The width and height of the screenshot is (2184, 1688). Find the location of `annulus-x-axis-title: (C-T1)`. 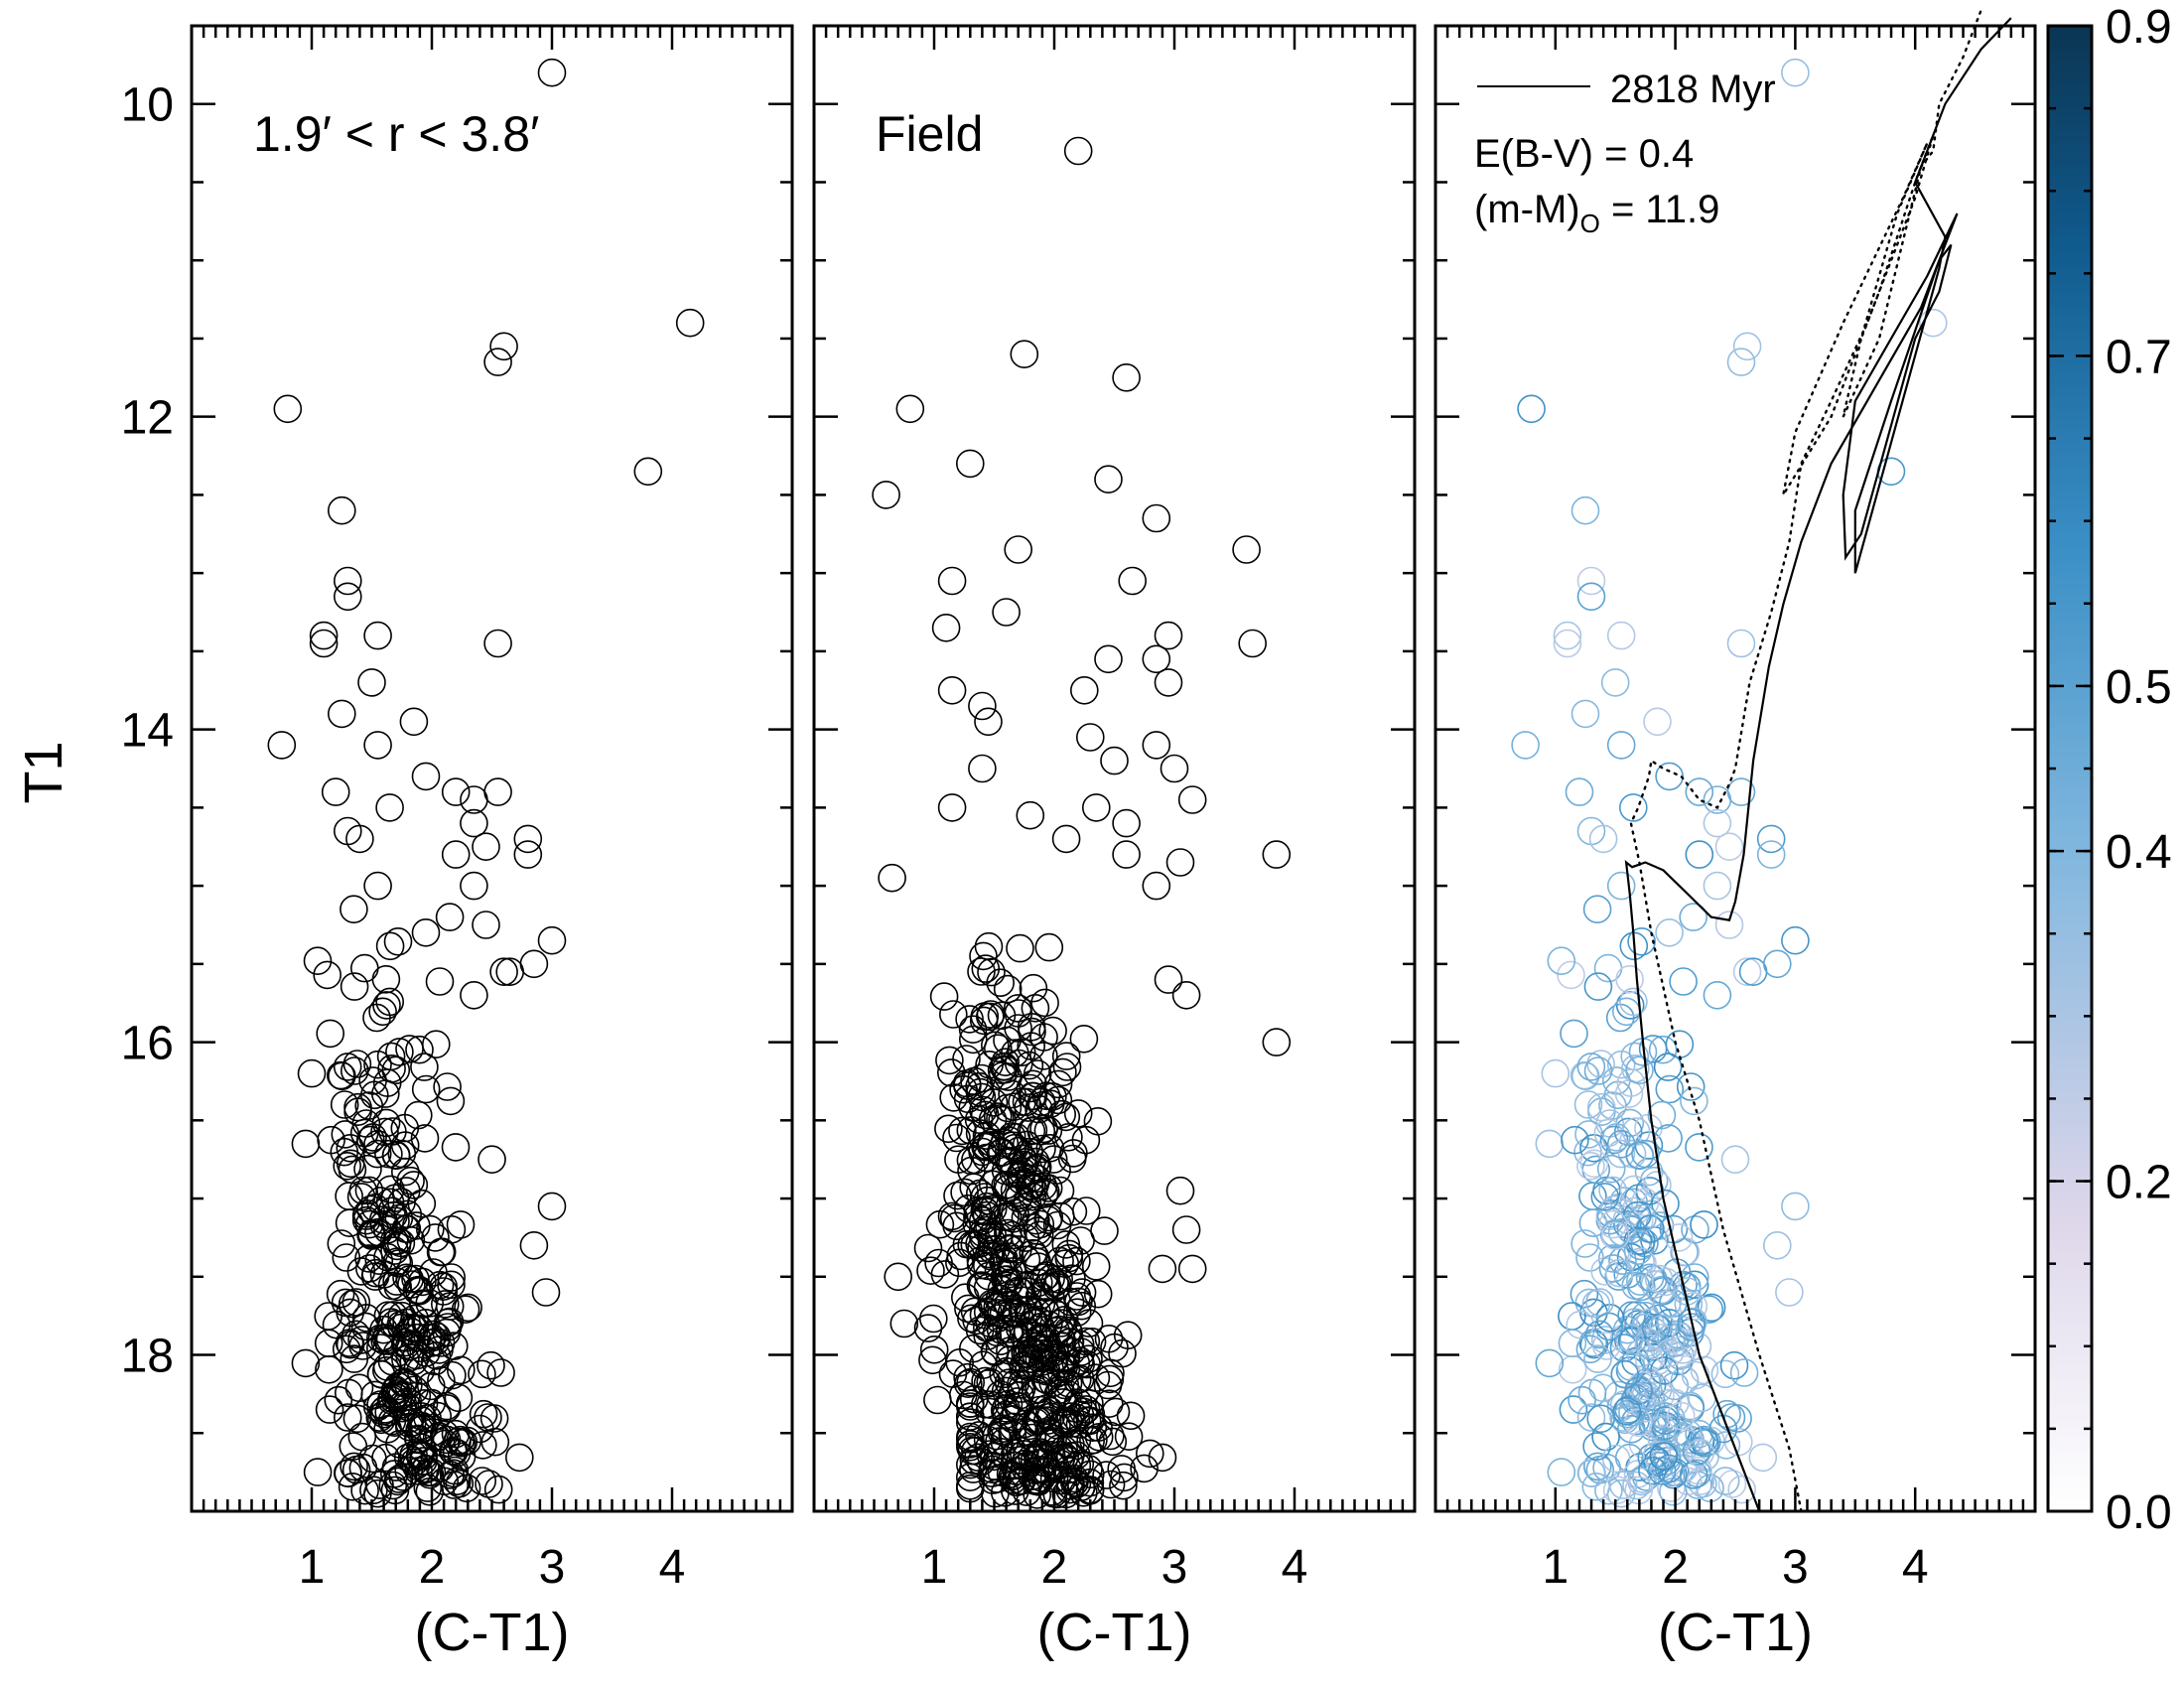

annulus-x-axis-title: (C-T1) is located at coordinates (492, 1632).